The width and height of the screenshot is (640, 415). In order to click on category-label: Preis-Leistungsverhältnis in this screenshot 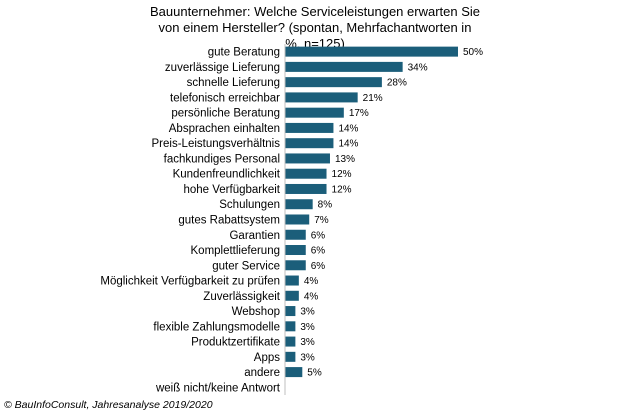, I will do `click(216, 144)`.